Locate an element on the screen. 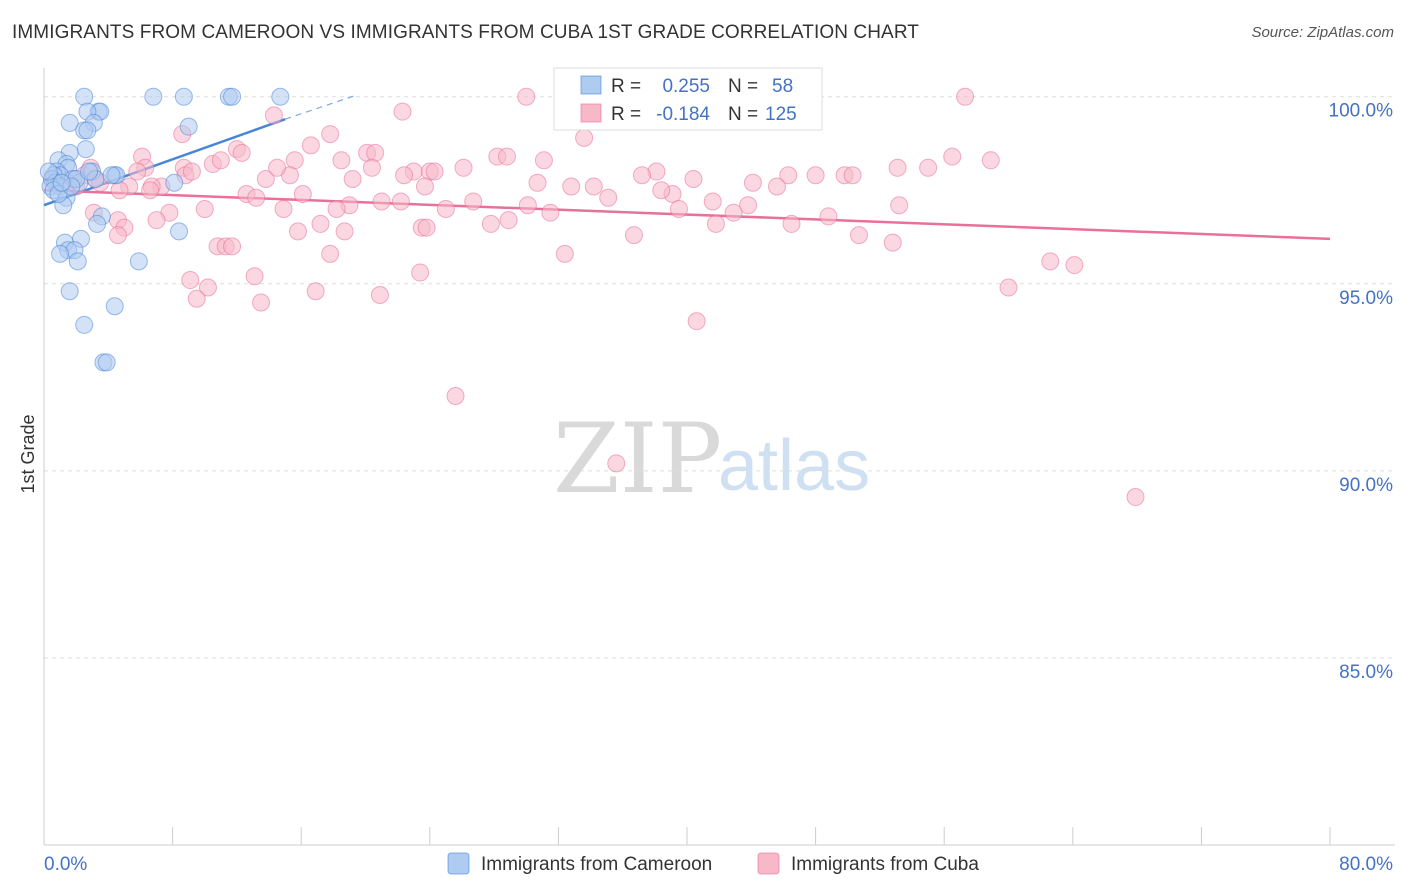  legend-marker-cuba is located at coordinates (768, 863).